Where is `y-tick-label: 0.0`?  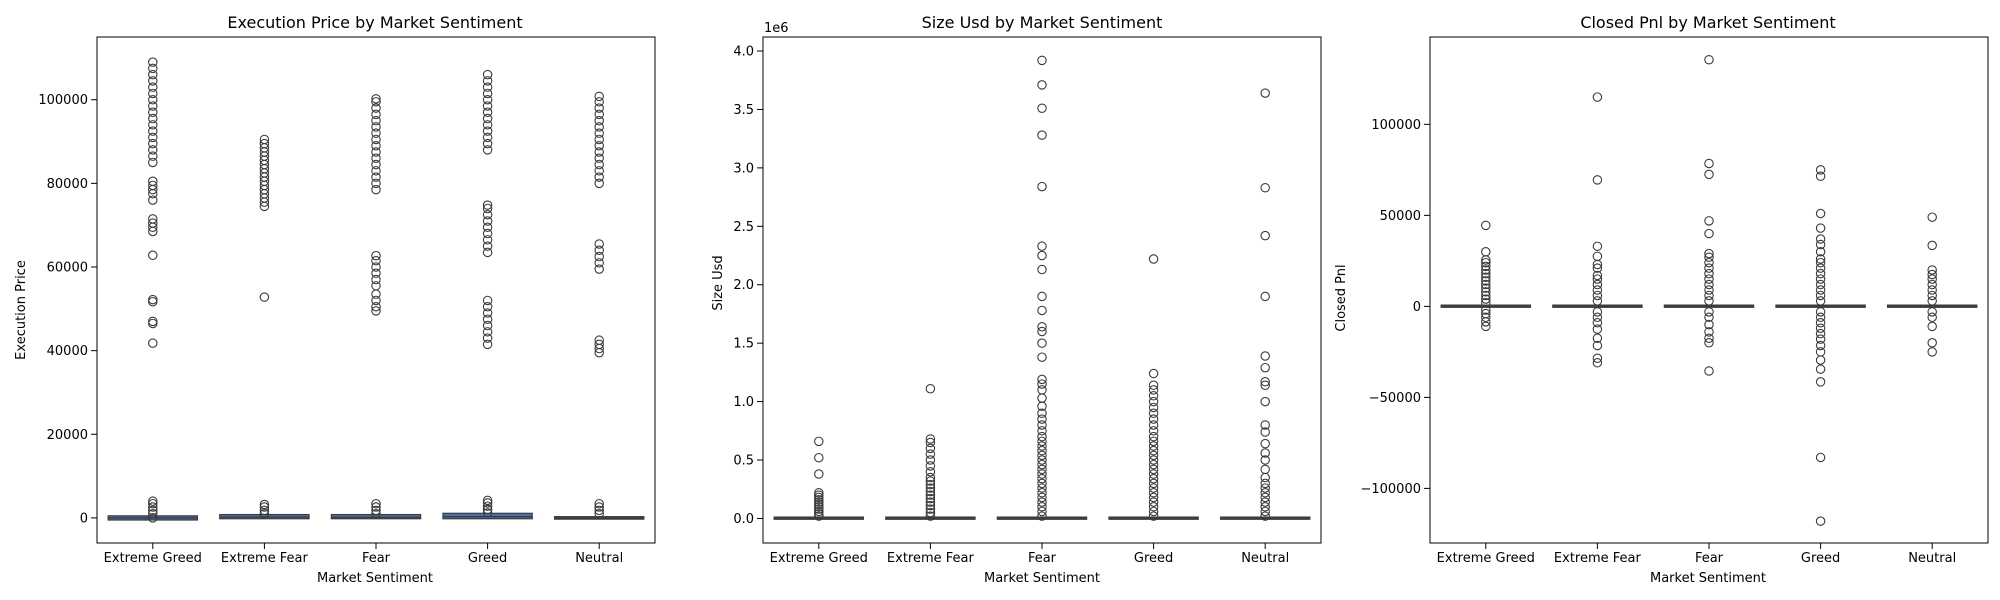 y-tick-label: 0.0 is located at coordinates (743, 519).